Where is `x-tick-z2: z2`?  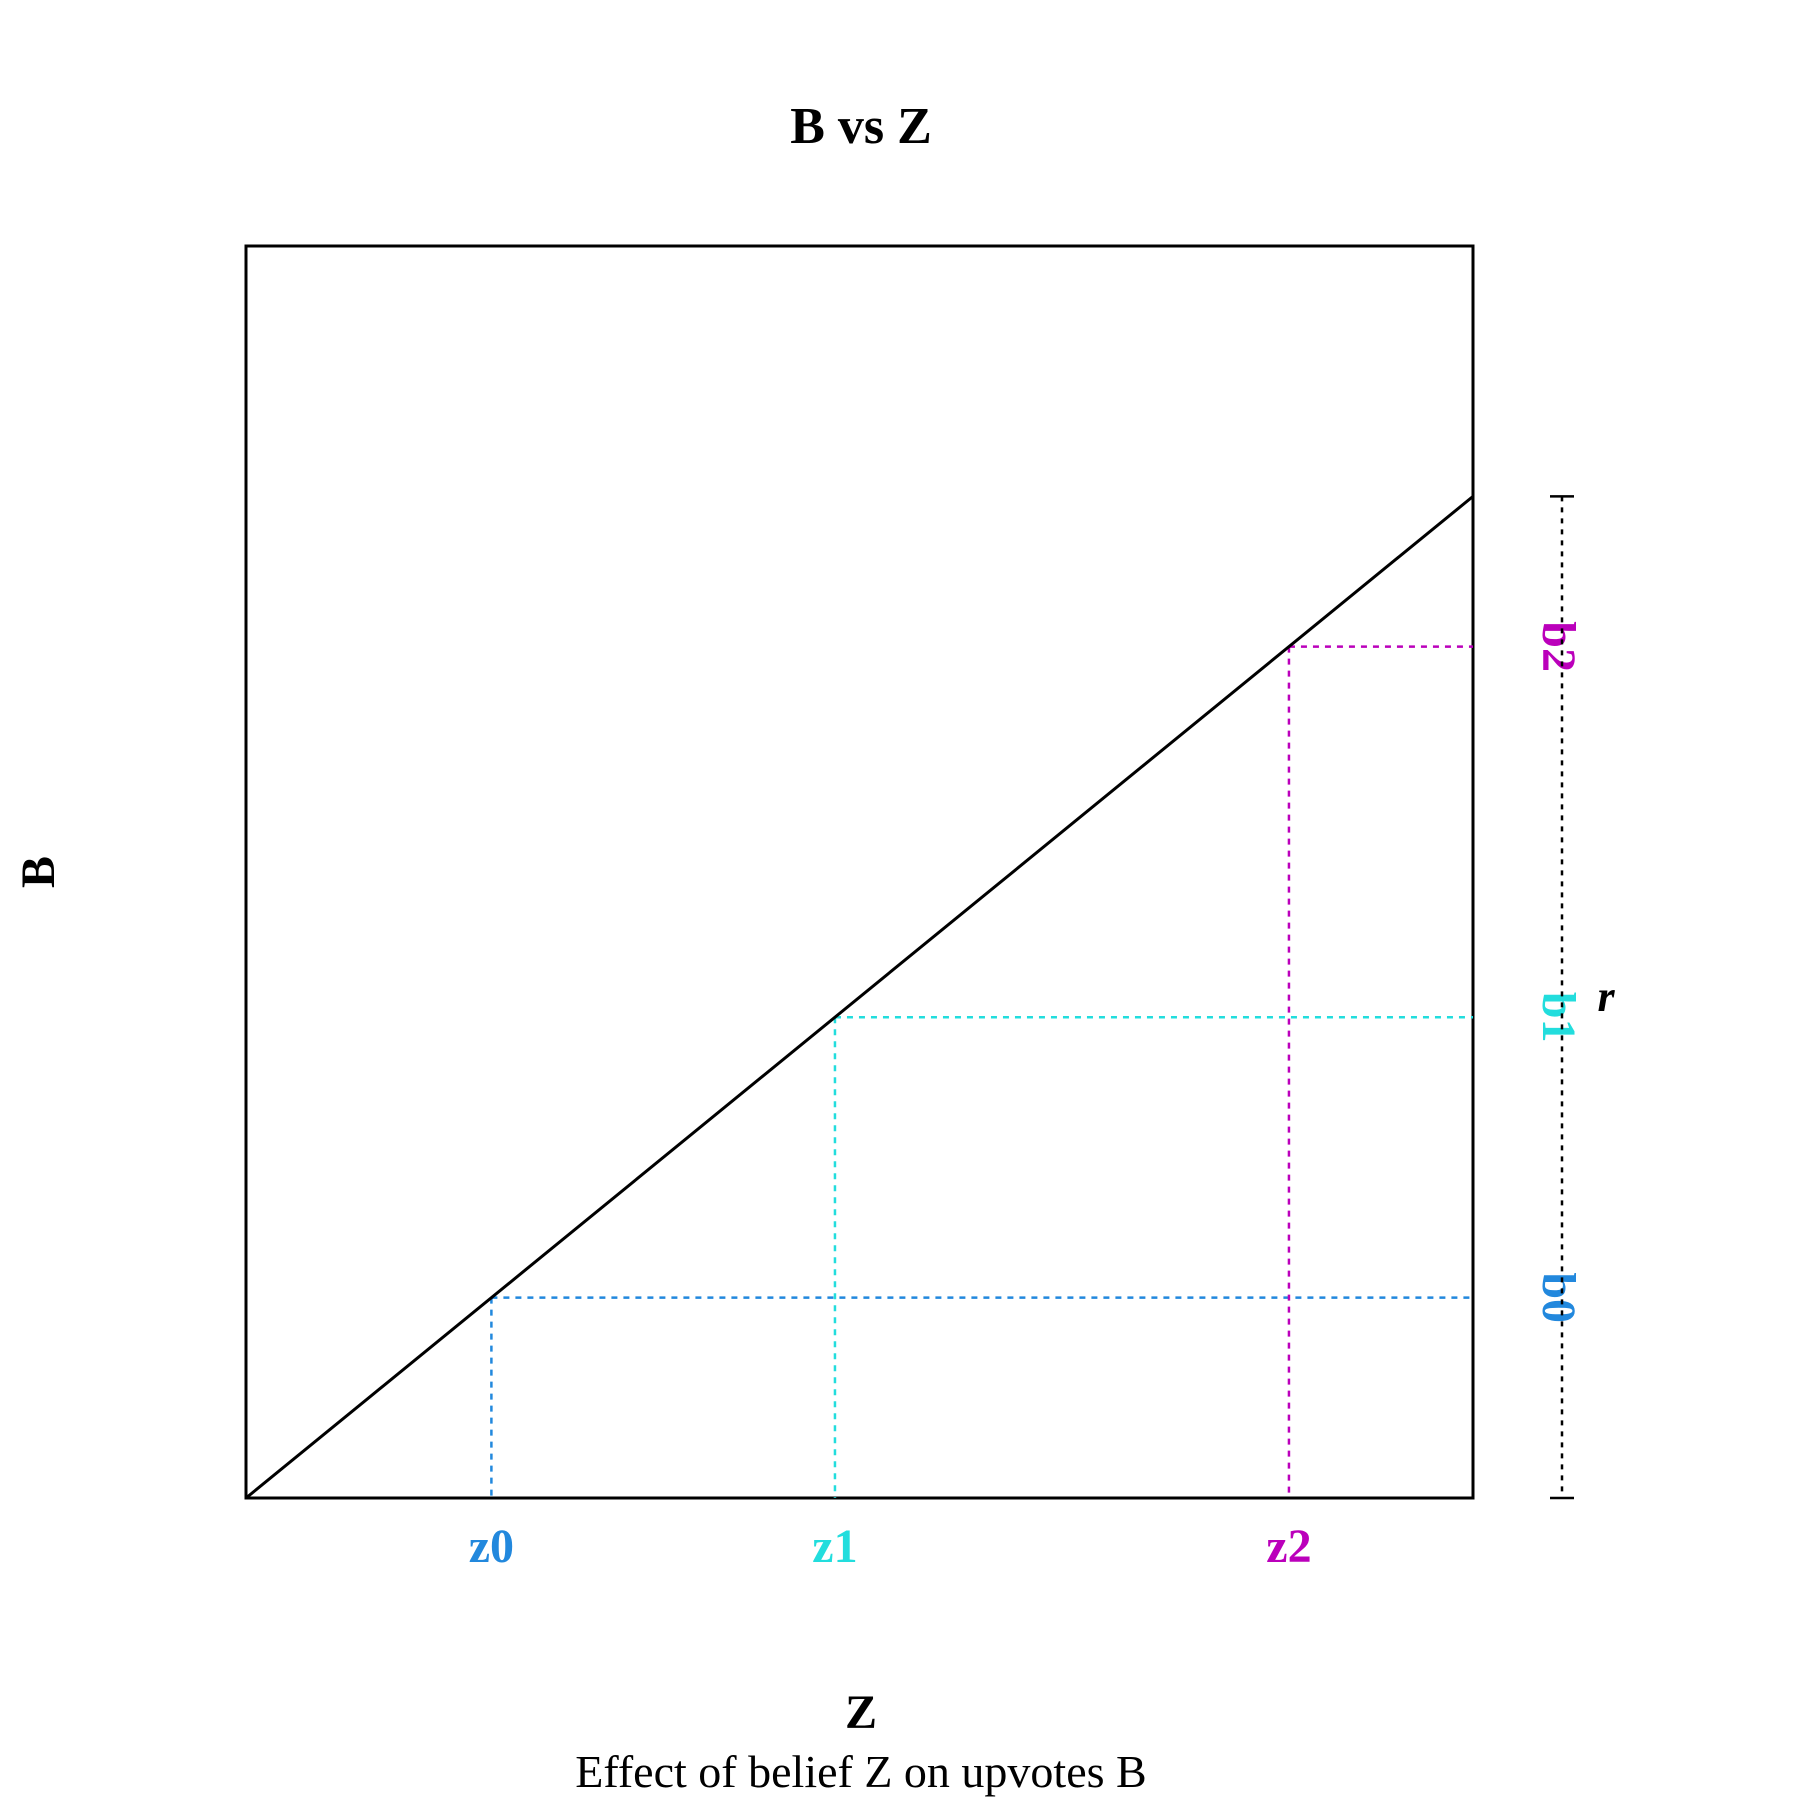 x-tick-z2: z2 is located at coordinates (1288, 1546).